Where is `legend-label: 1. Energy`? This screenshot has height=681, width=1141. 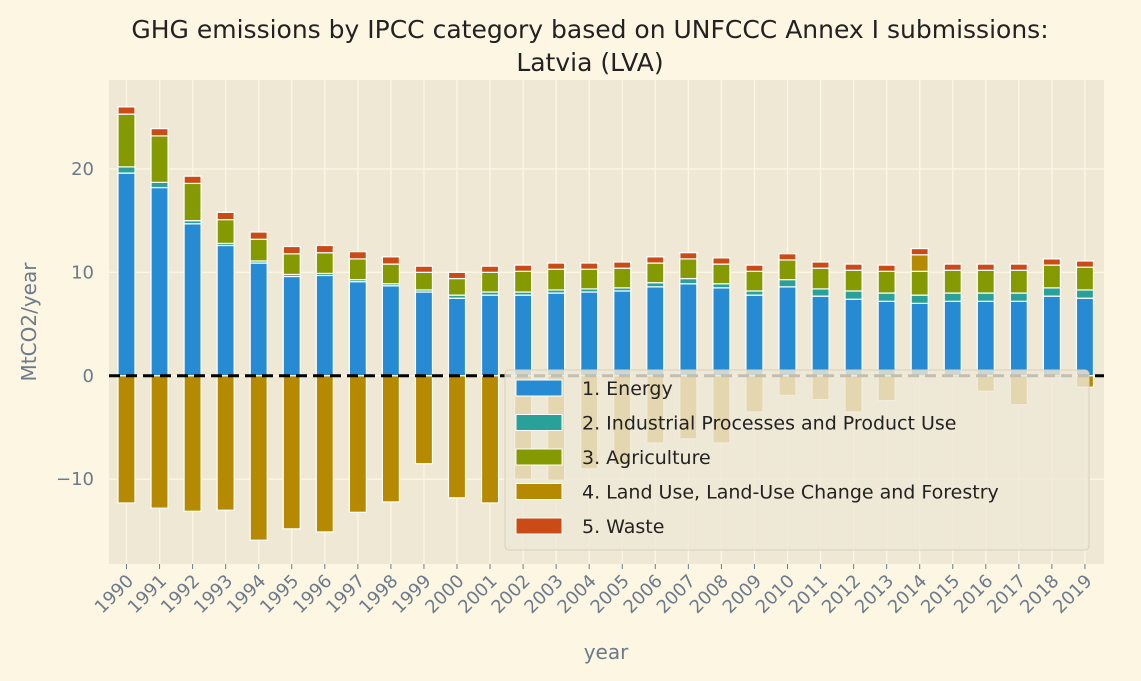
legend-label: 1. Energy is located at coordinates (627, 389).